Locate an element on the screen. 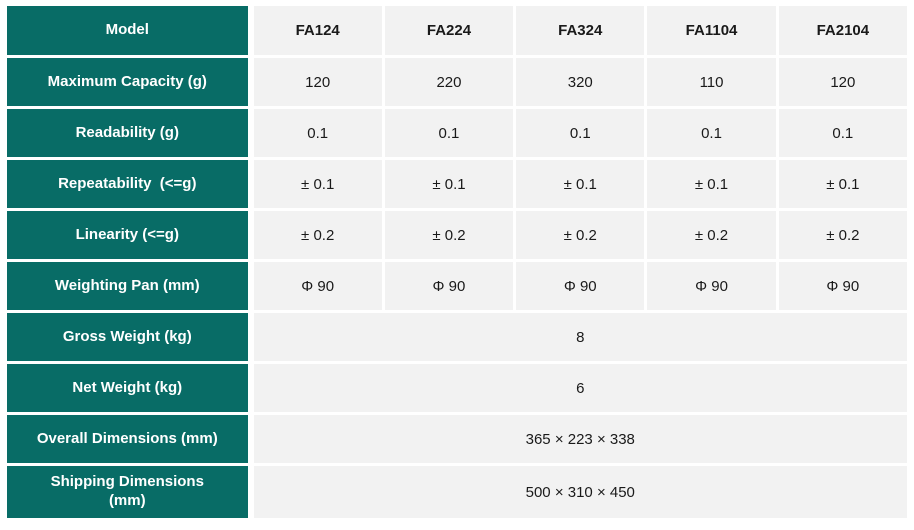 The image size is (914, 530). row-label-weighting-pan: Weighting Pan (mm) is located at coordinates (129, 286).